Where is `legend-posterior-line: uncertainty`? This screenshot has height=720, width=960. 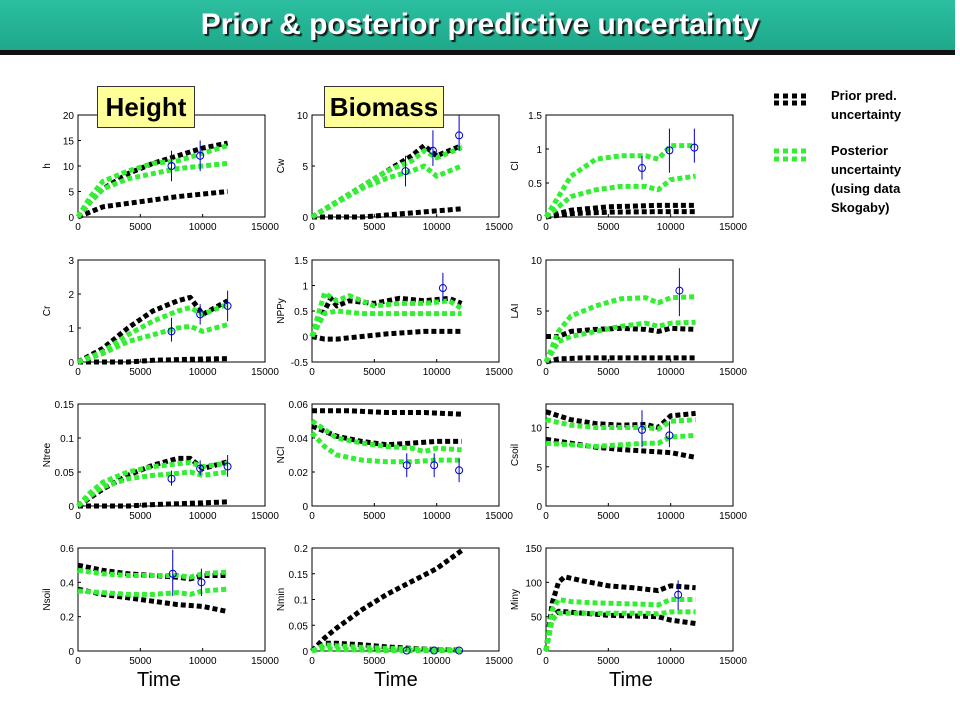
legend-posterior-line: uncertainty is located at coordinates (866, 169).